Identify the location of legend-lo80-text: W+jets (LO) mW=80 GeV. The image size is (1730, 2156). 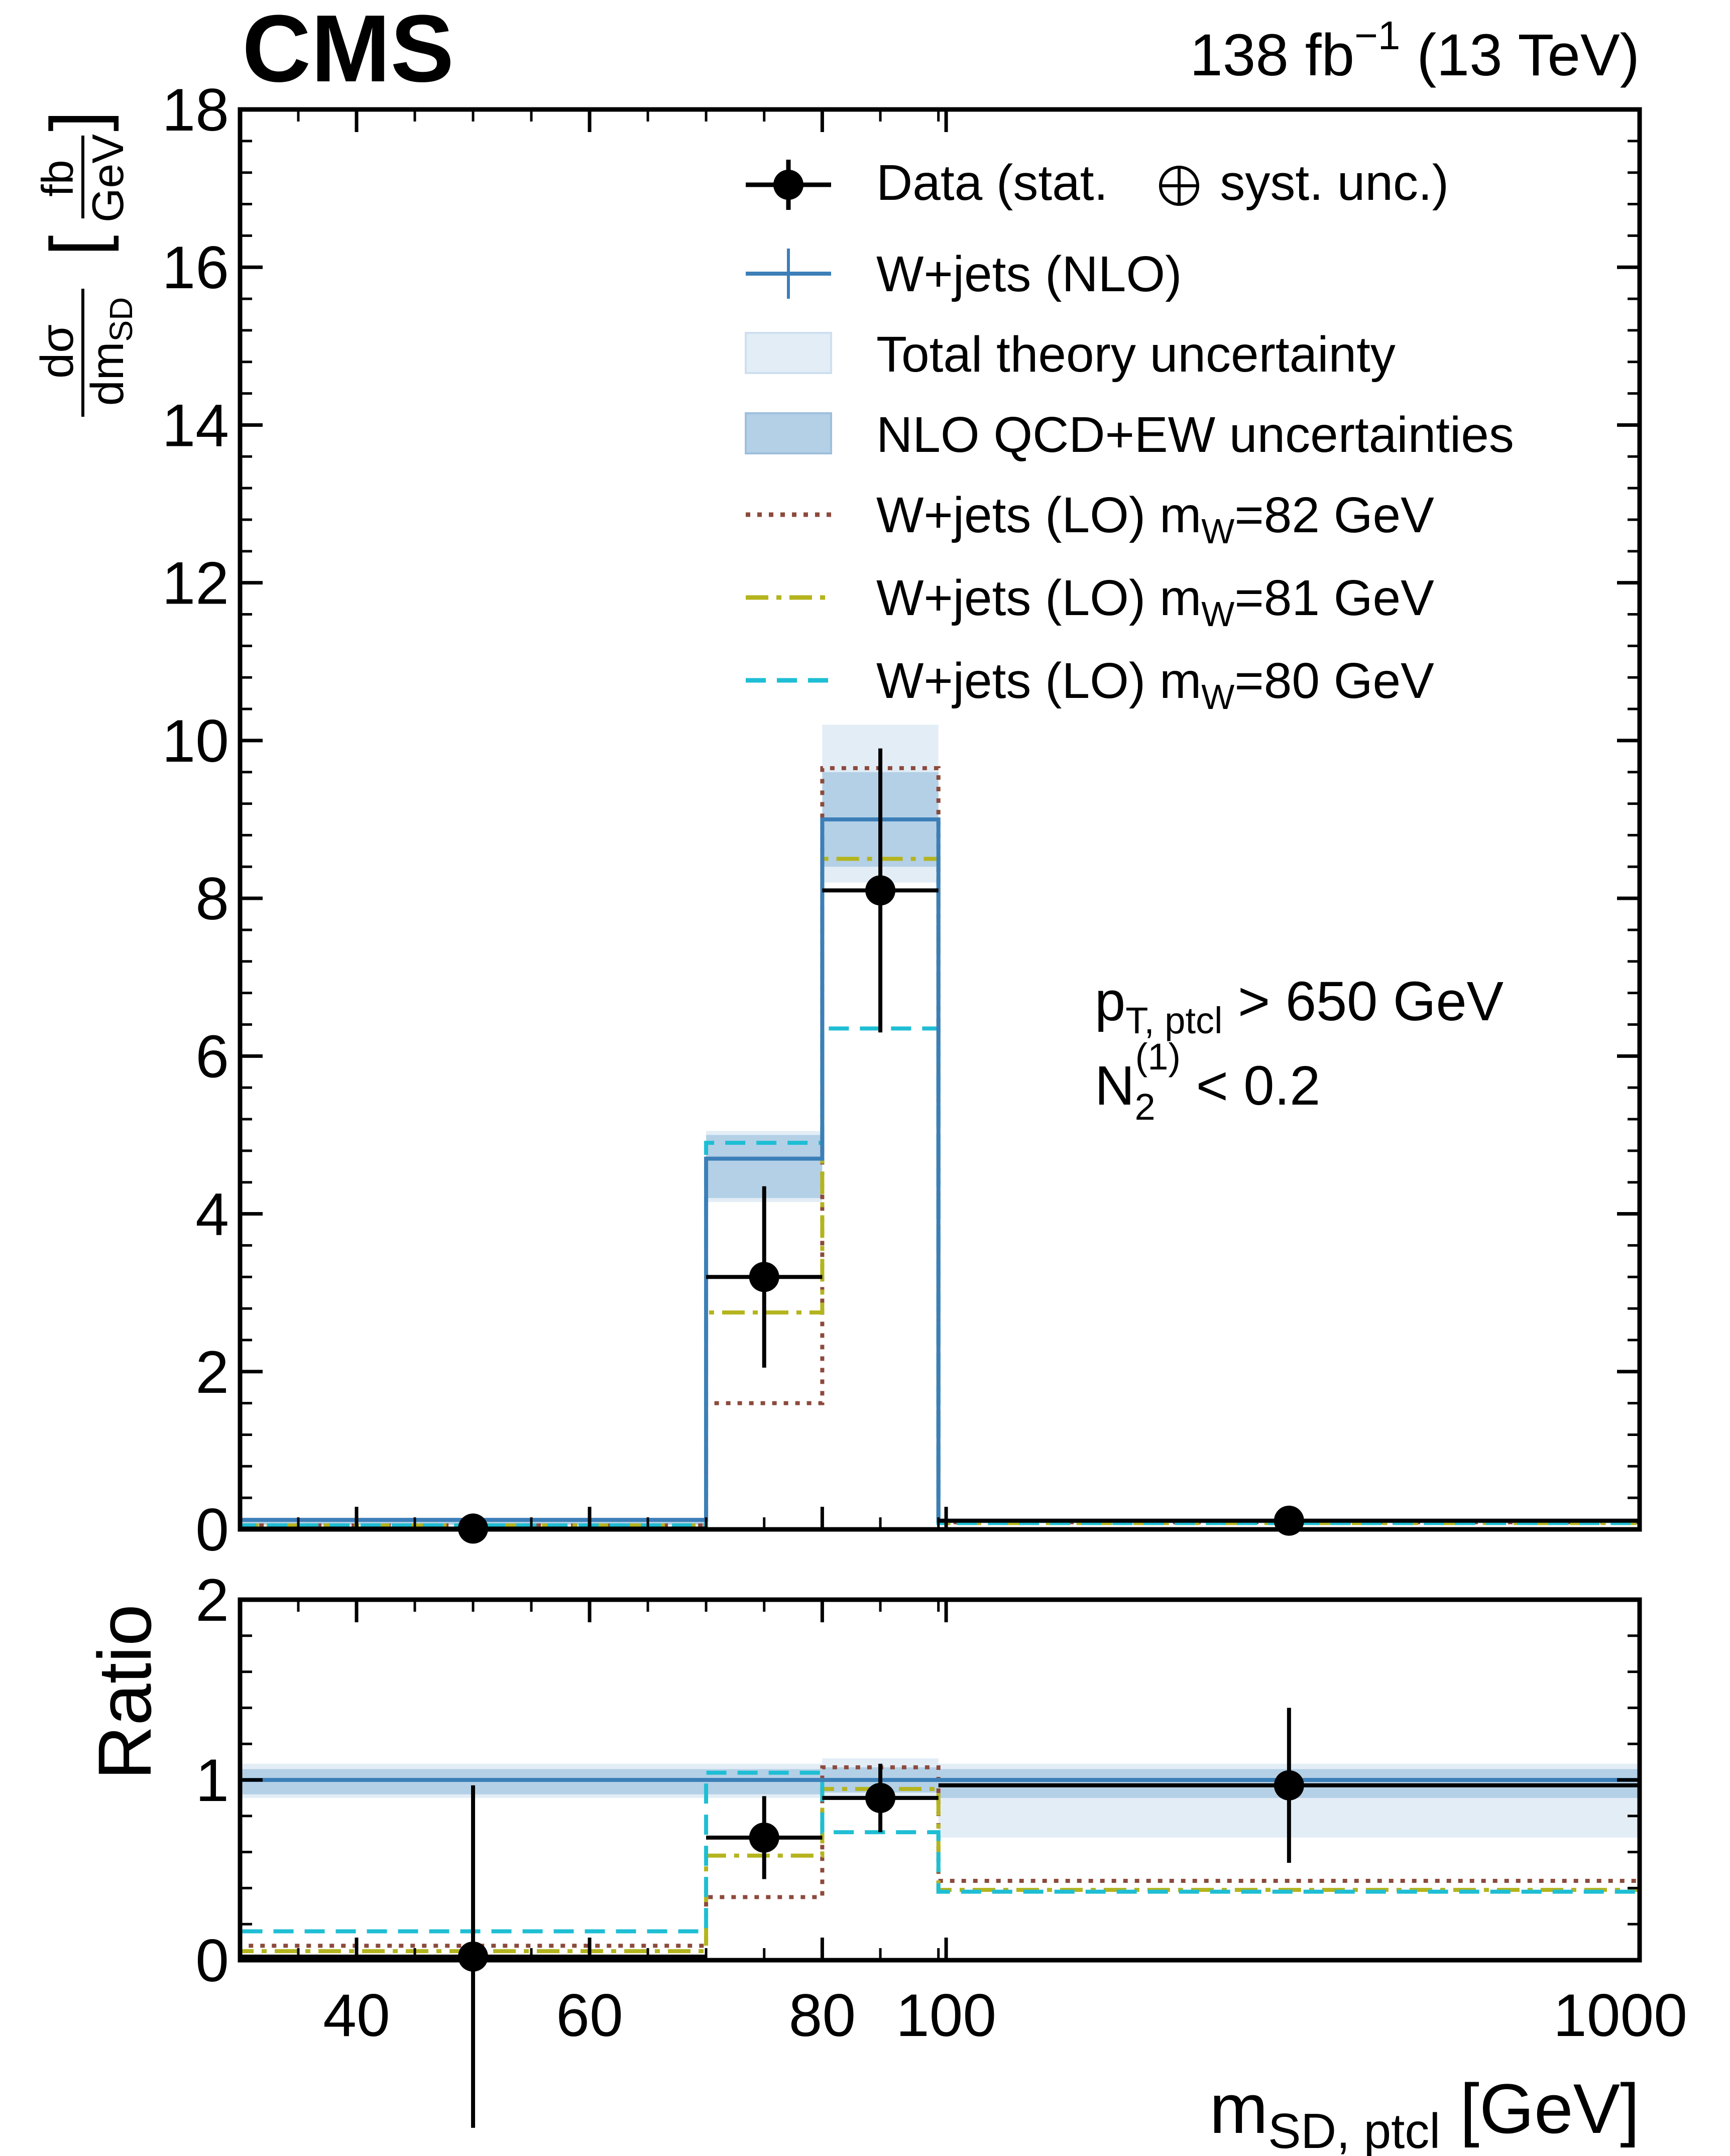
(1155, 684).